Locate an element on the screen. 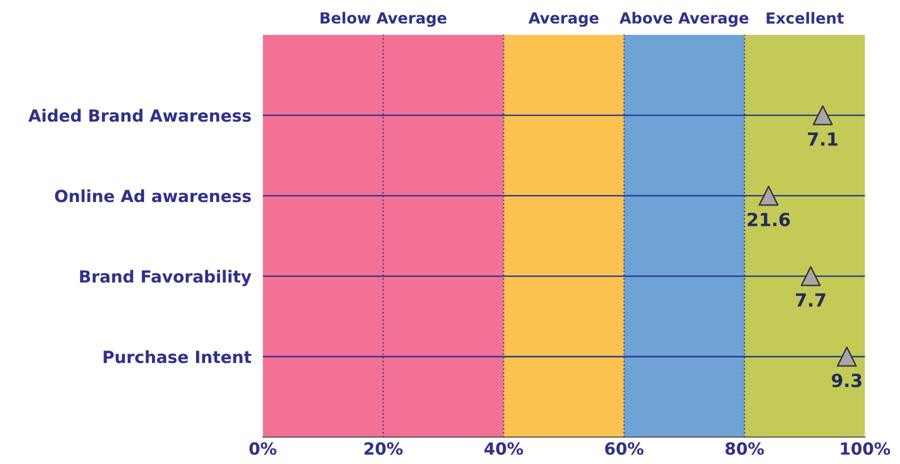 This screenshot has height=464, width=900. annotation: 21.6 is located at coordinates (769, 219).